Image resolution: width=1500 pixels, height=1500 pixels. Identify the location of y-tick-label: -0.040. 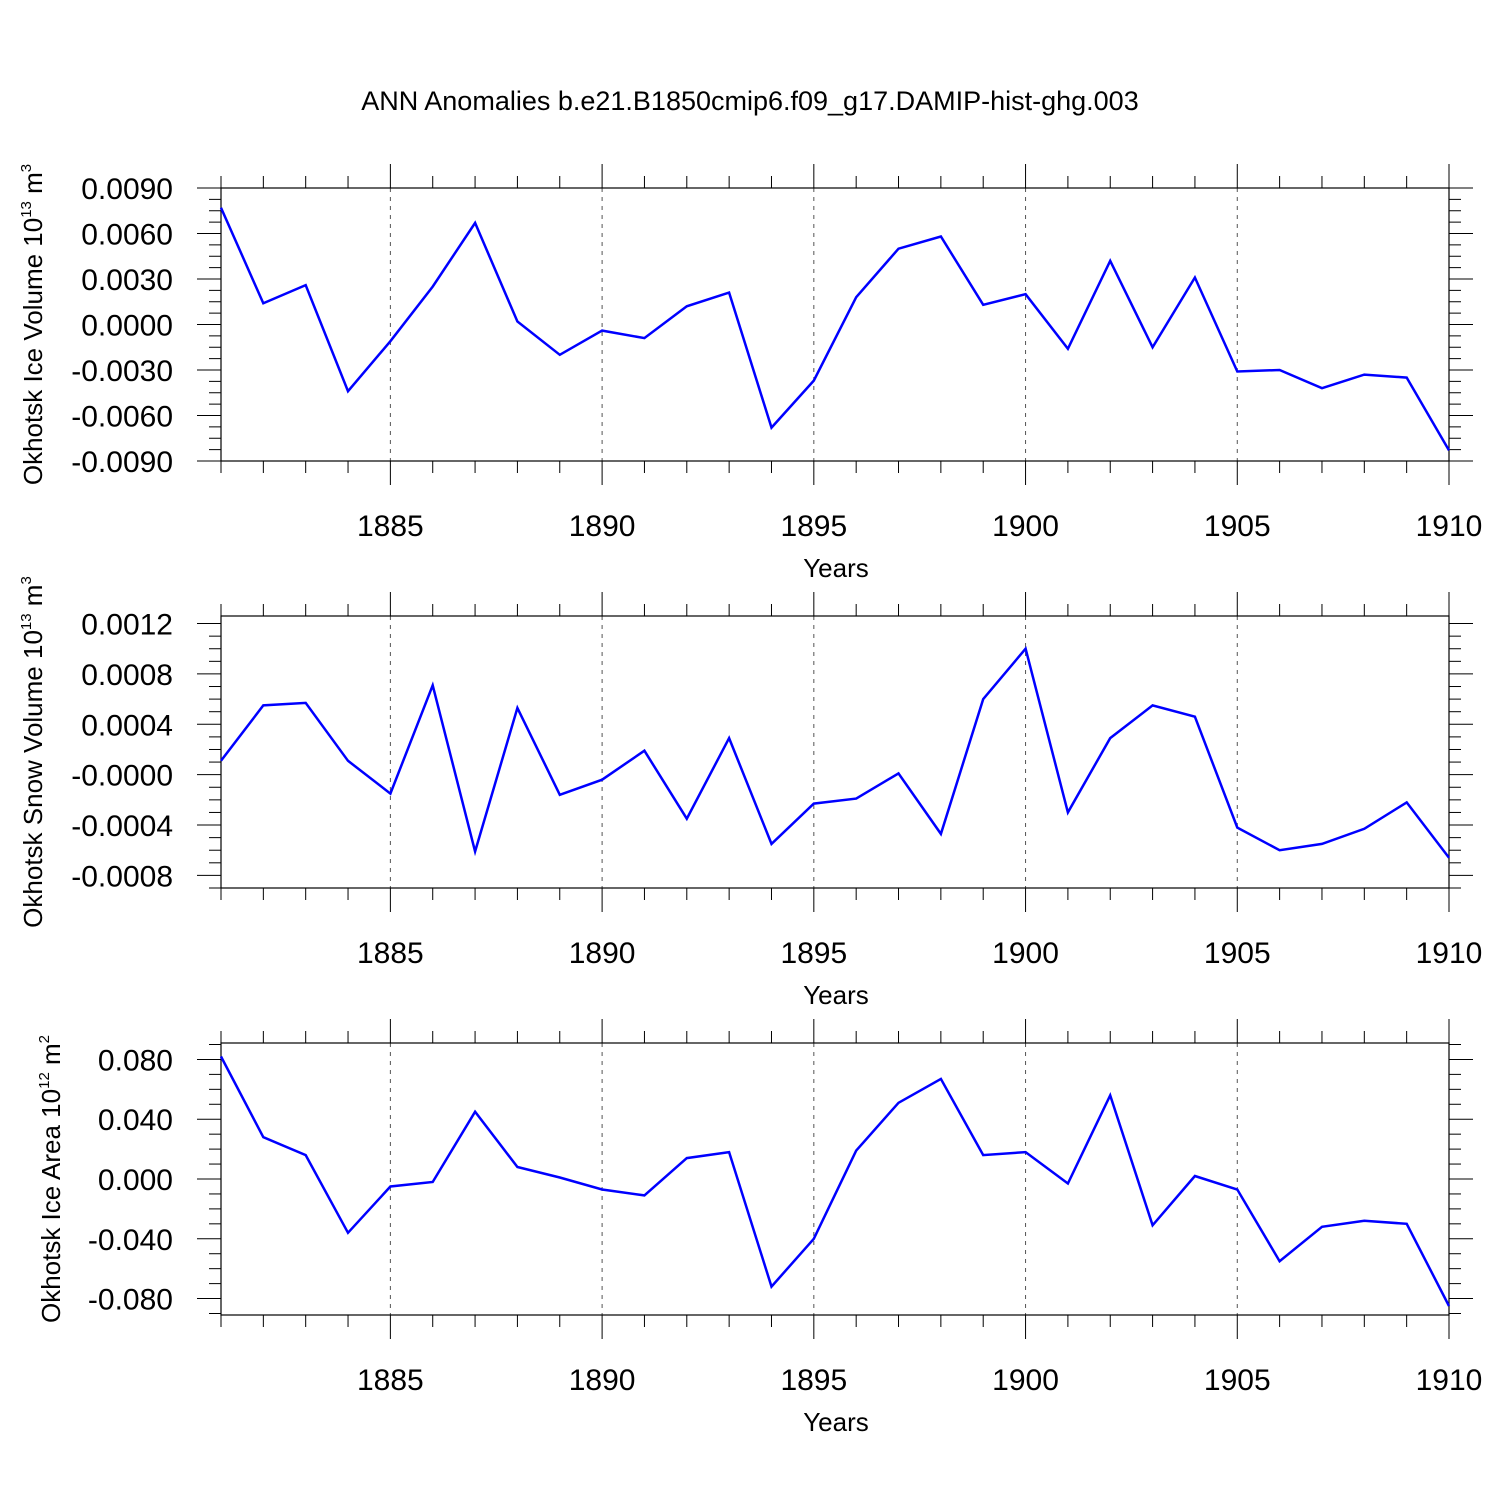
(130, 1240).